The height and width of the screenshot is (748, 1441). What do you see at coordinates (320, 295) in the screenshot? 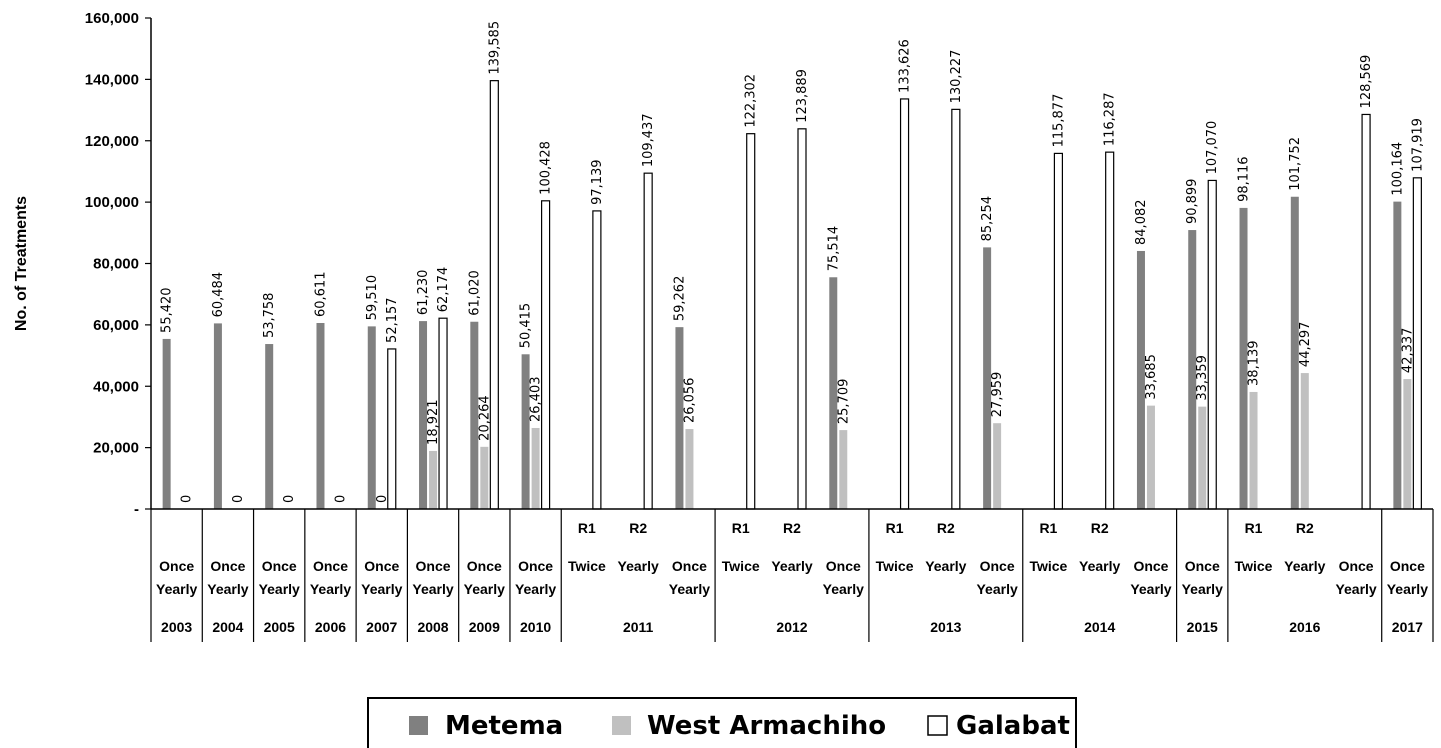
I see `data-label: 60,611` at bounding box center [320, 295].